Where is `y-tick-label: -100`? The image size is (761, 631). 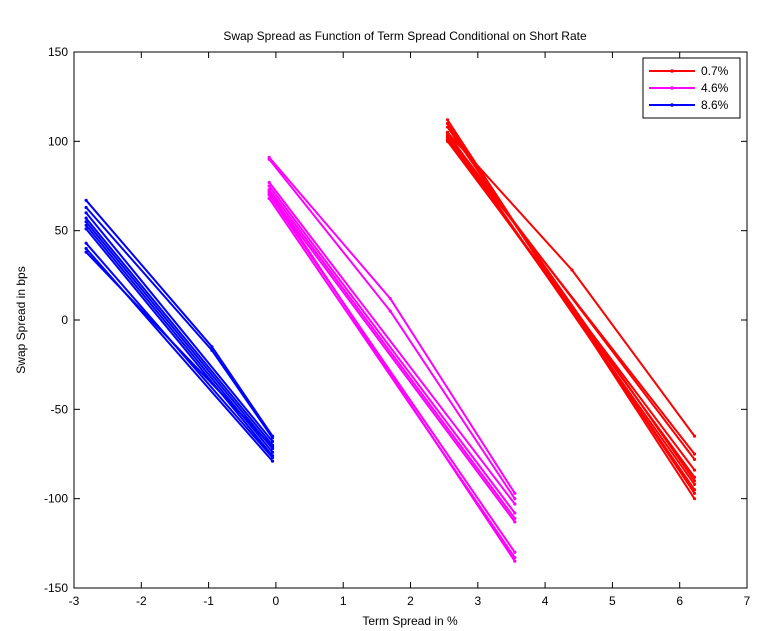
y-tick-label: -100 is located at coordinates (56, 499).